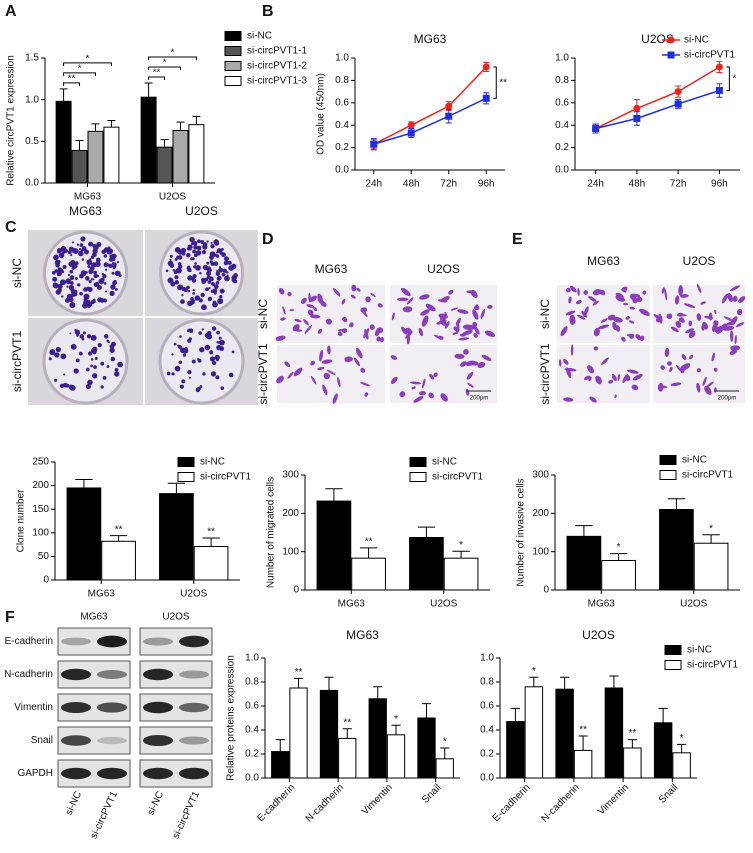 This screenshot has width=753, height=853. What do you see at coordinates (602, 604) in the screenshot?
I see `x-tick-label: MG63` at bounding box center [602, 604].